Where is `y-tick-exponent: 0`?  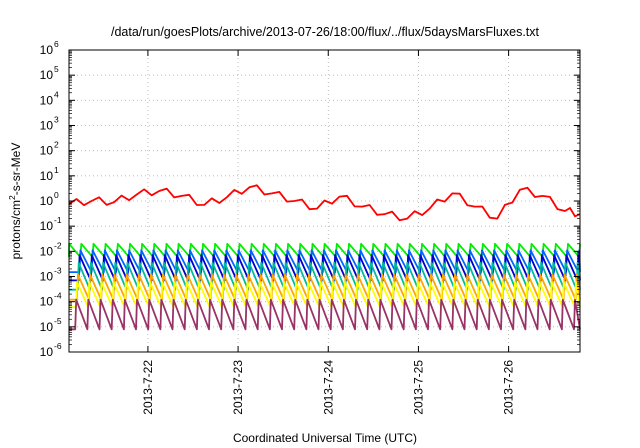 y-tick-exponent: 0 is located at coordinates (56, 195).